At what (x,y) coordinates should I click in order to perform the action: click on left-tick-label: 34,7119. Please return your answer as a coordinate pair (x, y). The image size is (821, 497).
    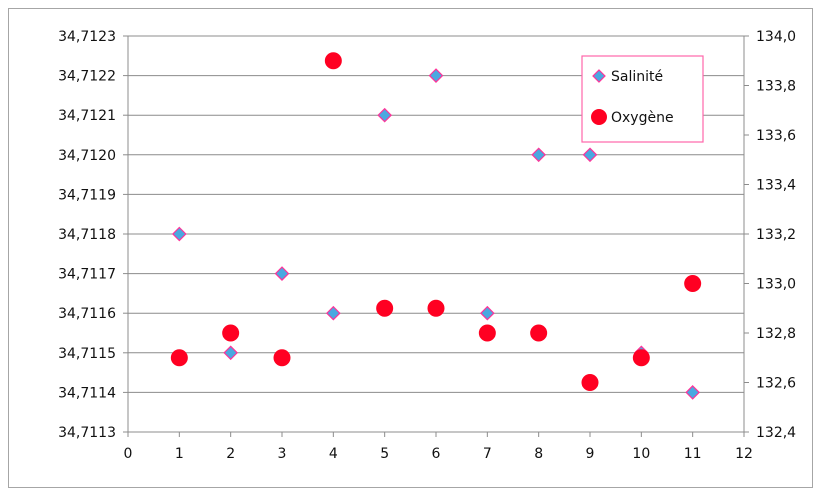
    Looking at the image, I should click on (87, 195).